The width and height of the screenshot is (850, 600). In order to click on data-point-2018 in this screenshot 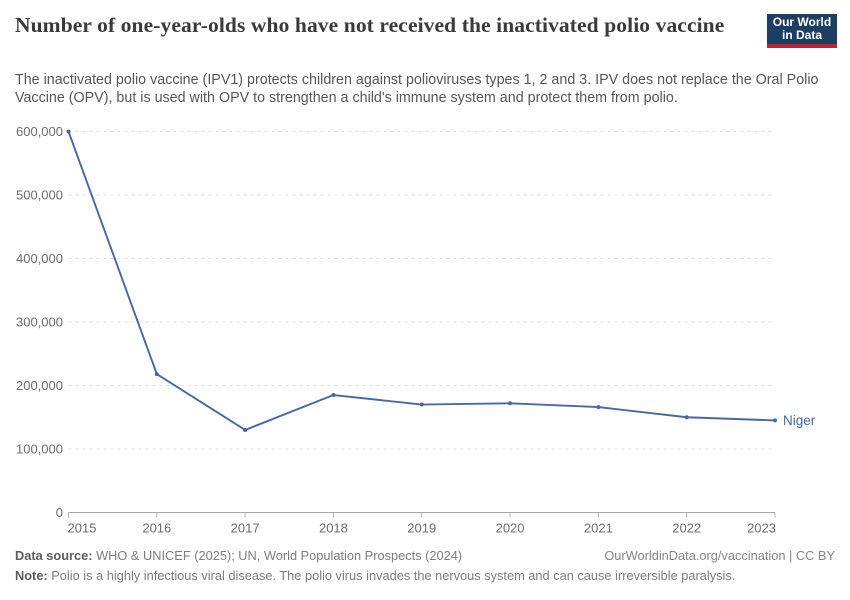, I will do `click(333, 395)`.